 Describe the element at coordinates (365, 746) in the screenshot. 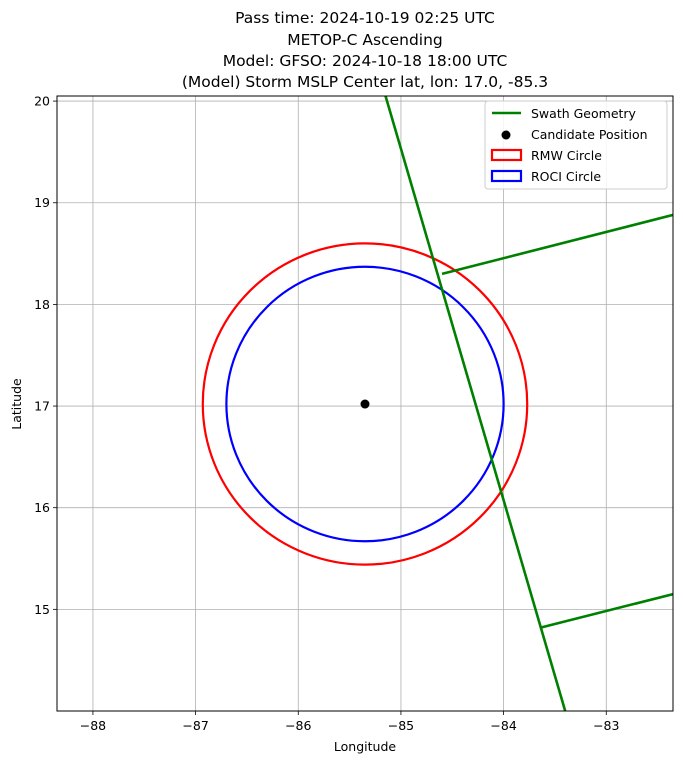

I see `x-axis-label: Longitude` at that location.